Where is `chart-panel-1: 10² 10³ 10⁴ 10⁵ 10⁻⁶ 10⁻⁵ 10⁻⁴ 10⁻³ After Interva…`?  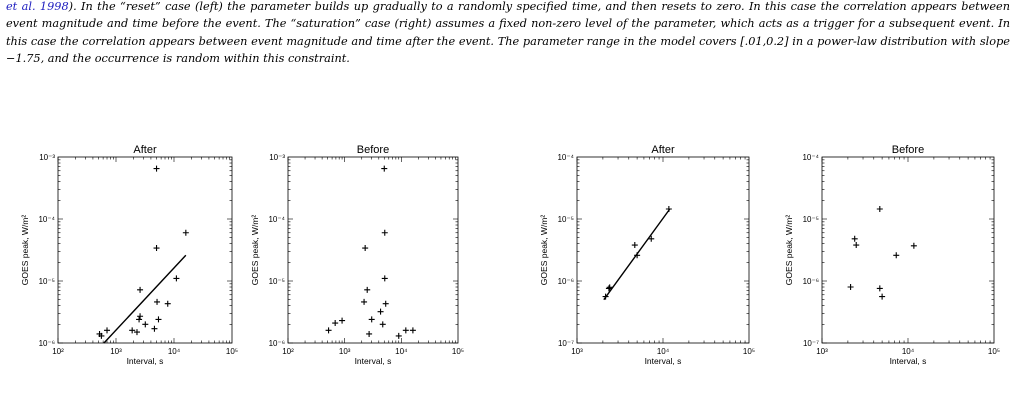 chart-panel-1: 10² 10³ 10⁴ 10⁵ 10⁻⁶ 10⁻⁵ 10⁻⁴ 10⁻³ After Interva… is located at coordinates (129, 255).